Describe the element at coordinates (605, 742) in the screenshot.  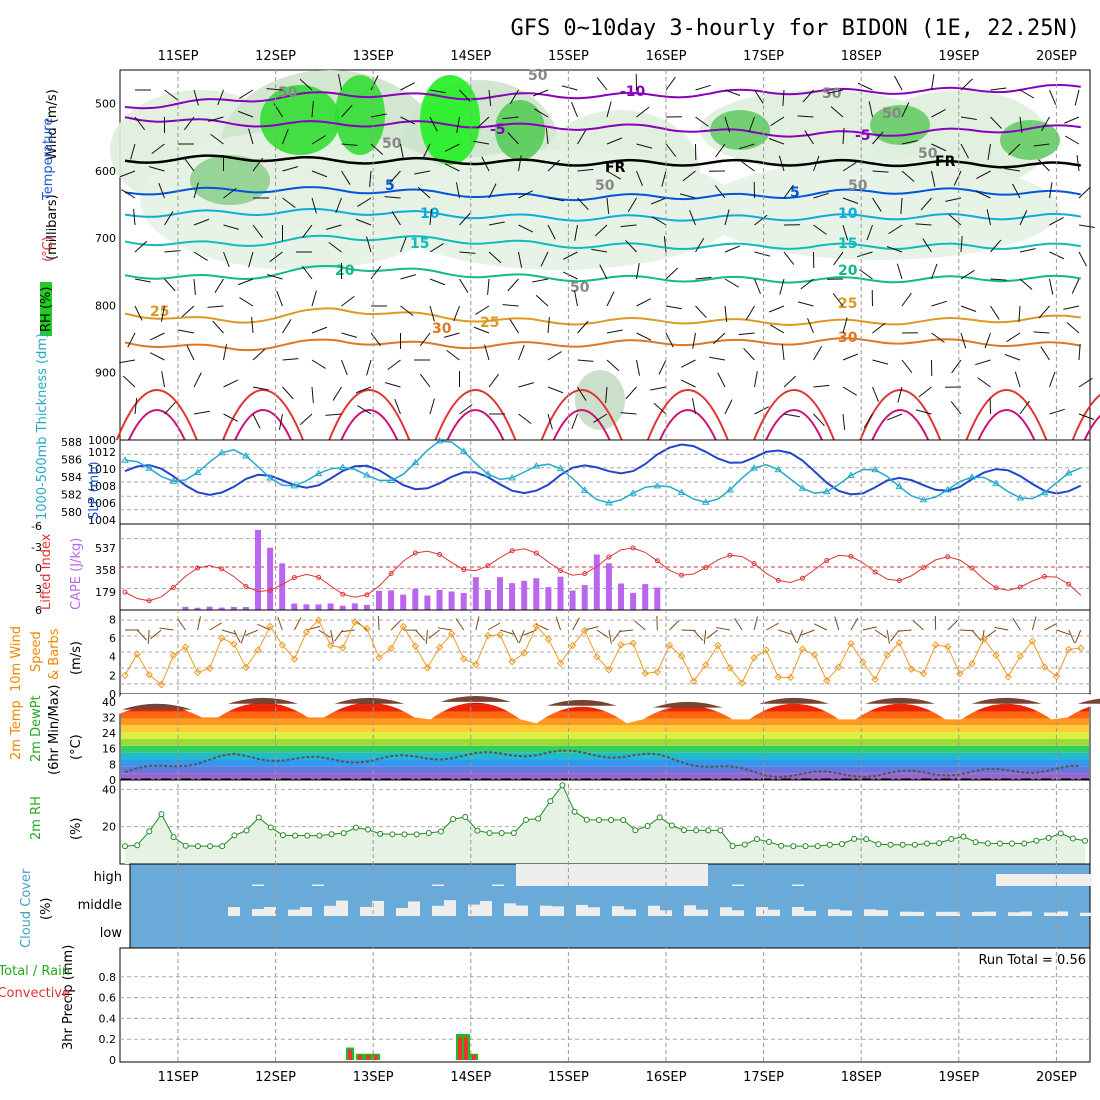
I see `temp-color-band` at that location.